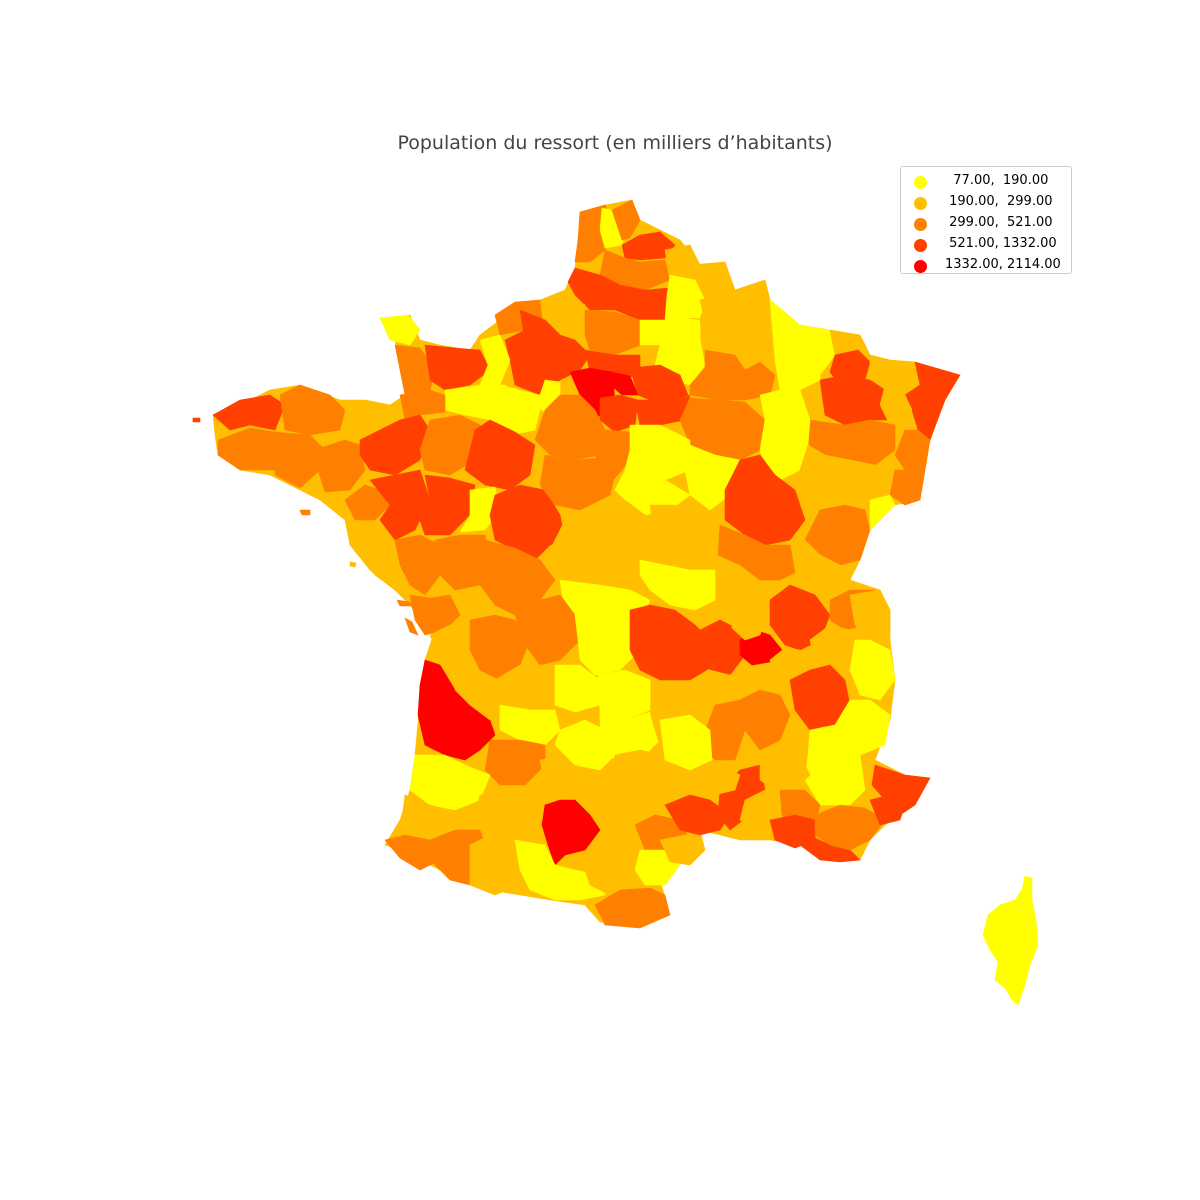 This screenshot has width=1200, height=1200. Describe the element at coordinates (580, 548) in the screenshot. I see `region-bourges` at that location.